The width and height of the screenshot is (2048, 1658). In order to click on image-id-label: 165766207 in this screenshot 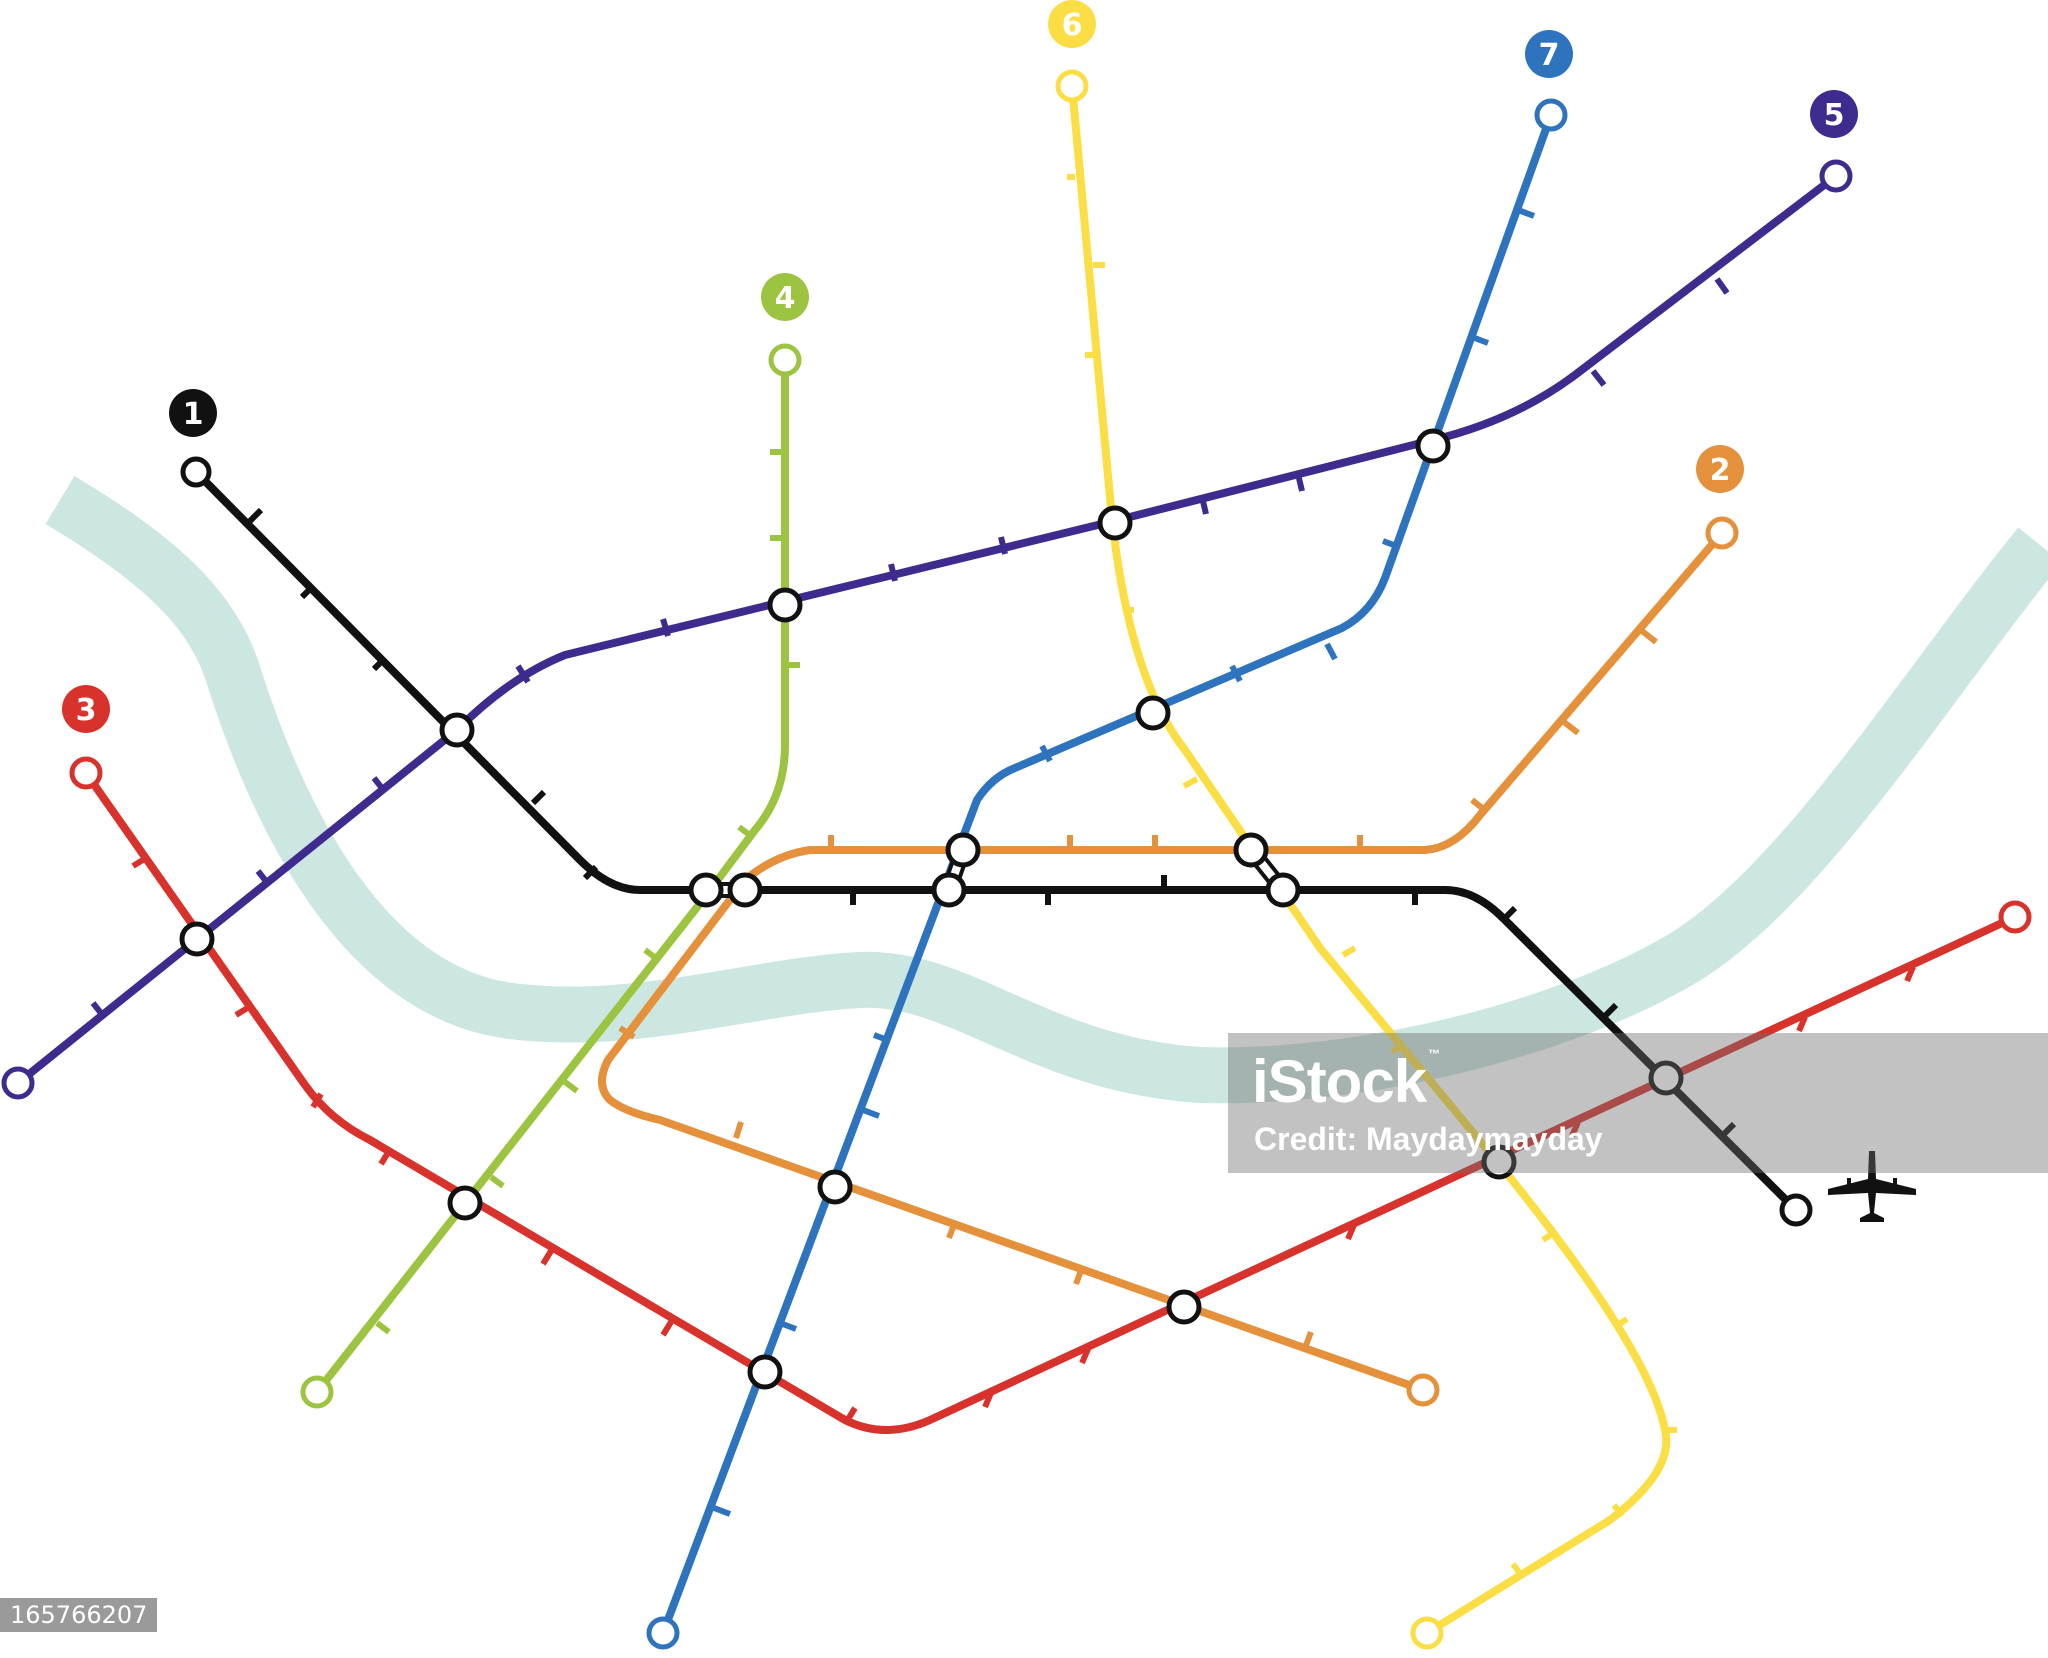, I will do `click(79, 1615)`.